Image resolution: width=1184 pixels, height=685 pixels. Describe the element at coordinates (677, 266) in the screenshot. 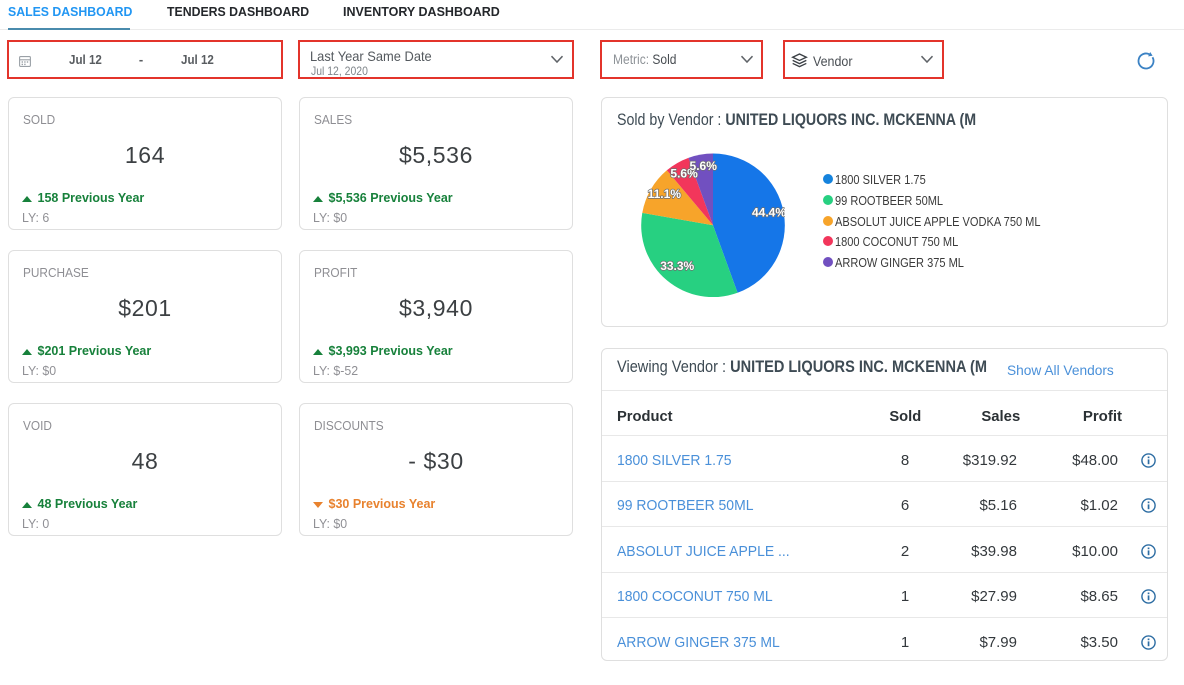

I see `svg-text: 33.3%` at that location.